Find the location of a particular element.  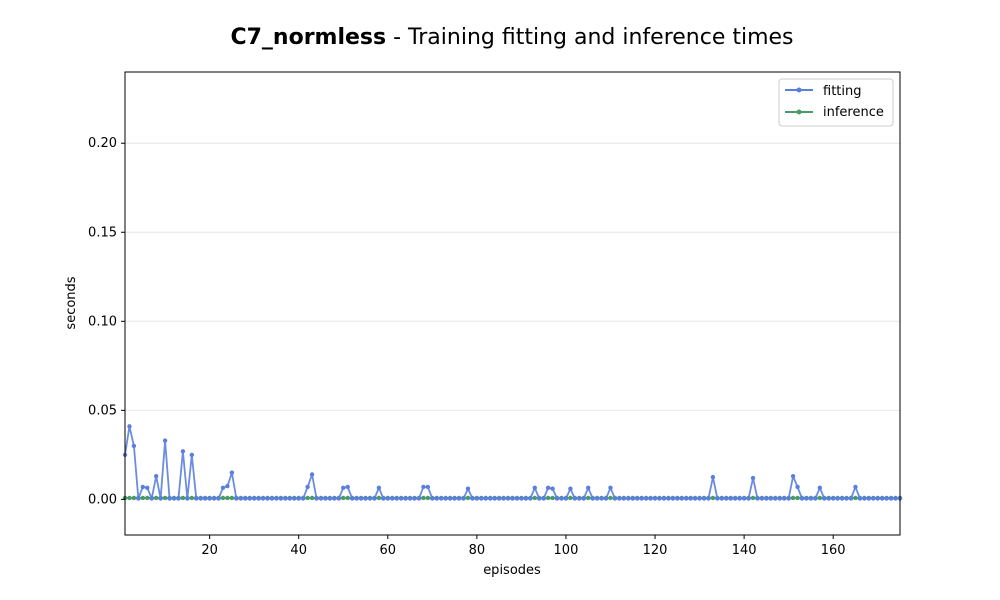

chart-title-rest: - Training fitting and inference times is located at coordinates (589, 37).